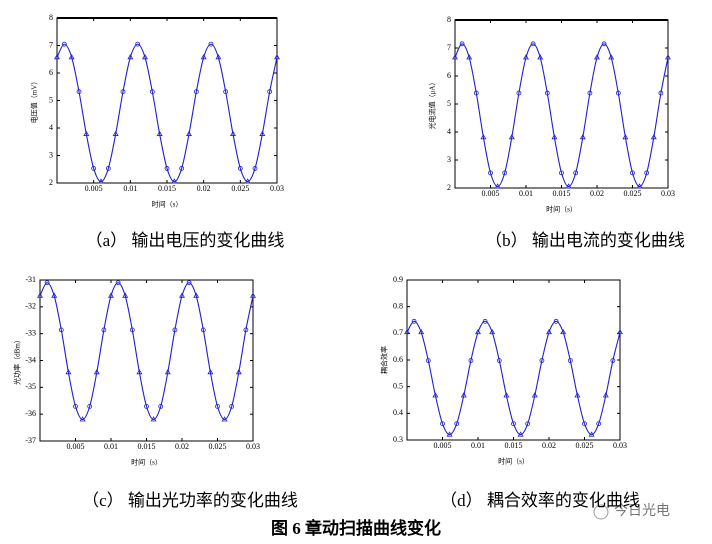 This screenshot has width=712, height=544. I want to click on y-tick-label: 5, so click(449, 103).